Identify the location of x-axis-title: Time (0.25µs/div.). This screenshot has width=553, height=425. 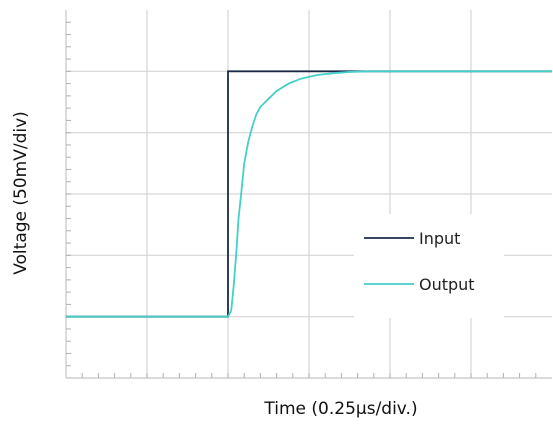
(340, 409).